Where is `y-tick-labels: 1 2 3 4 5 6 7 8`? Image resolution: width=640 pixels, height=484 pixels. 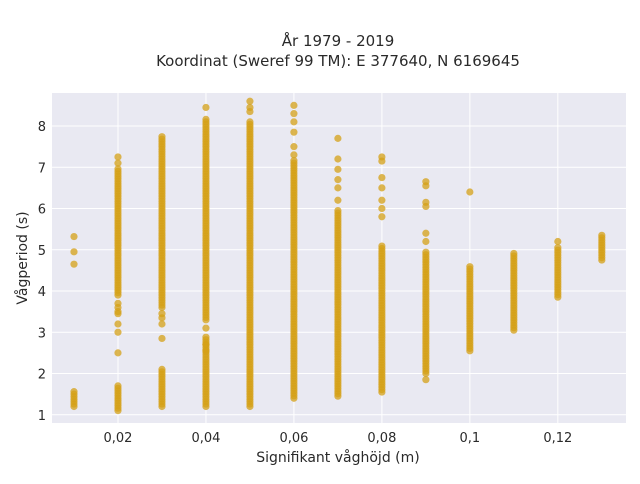
y-tick-labels: 1 2 3 4 5 6 7 8 is located at coordinates (42, 272).